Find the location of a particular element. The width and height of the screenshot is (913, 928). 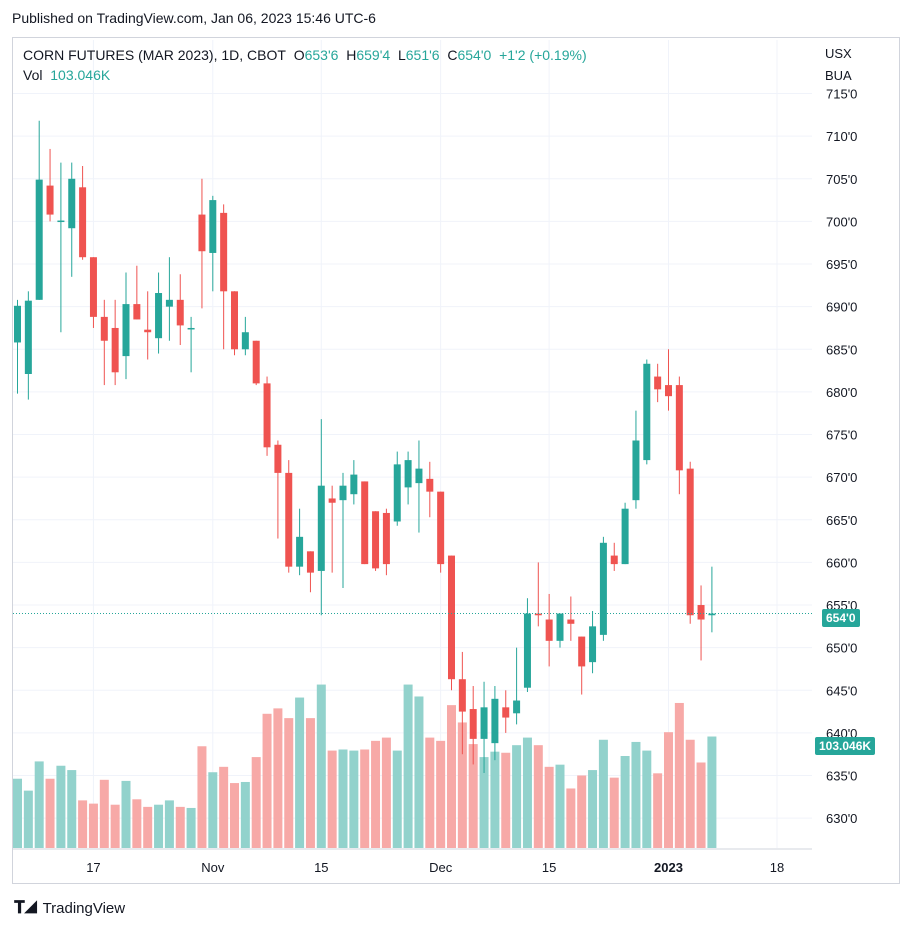

legend-low-label: L is located at coordinates (401, 55).